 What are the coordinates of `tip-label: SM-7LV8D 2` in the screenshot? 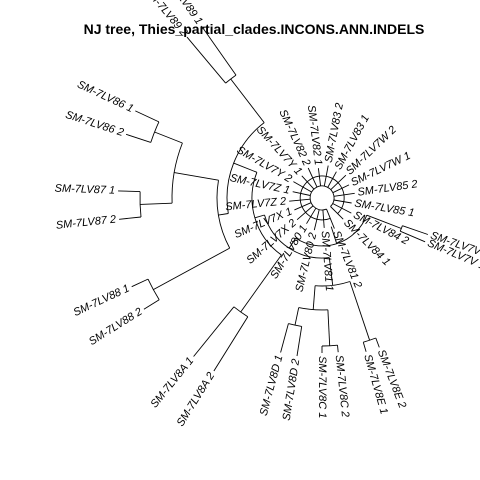 It's located at (292, 389).